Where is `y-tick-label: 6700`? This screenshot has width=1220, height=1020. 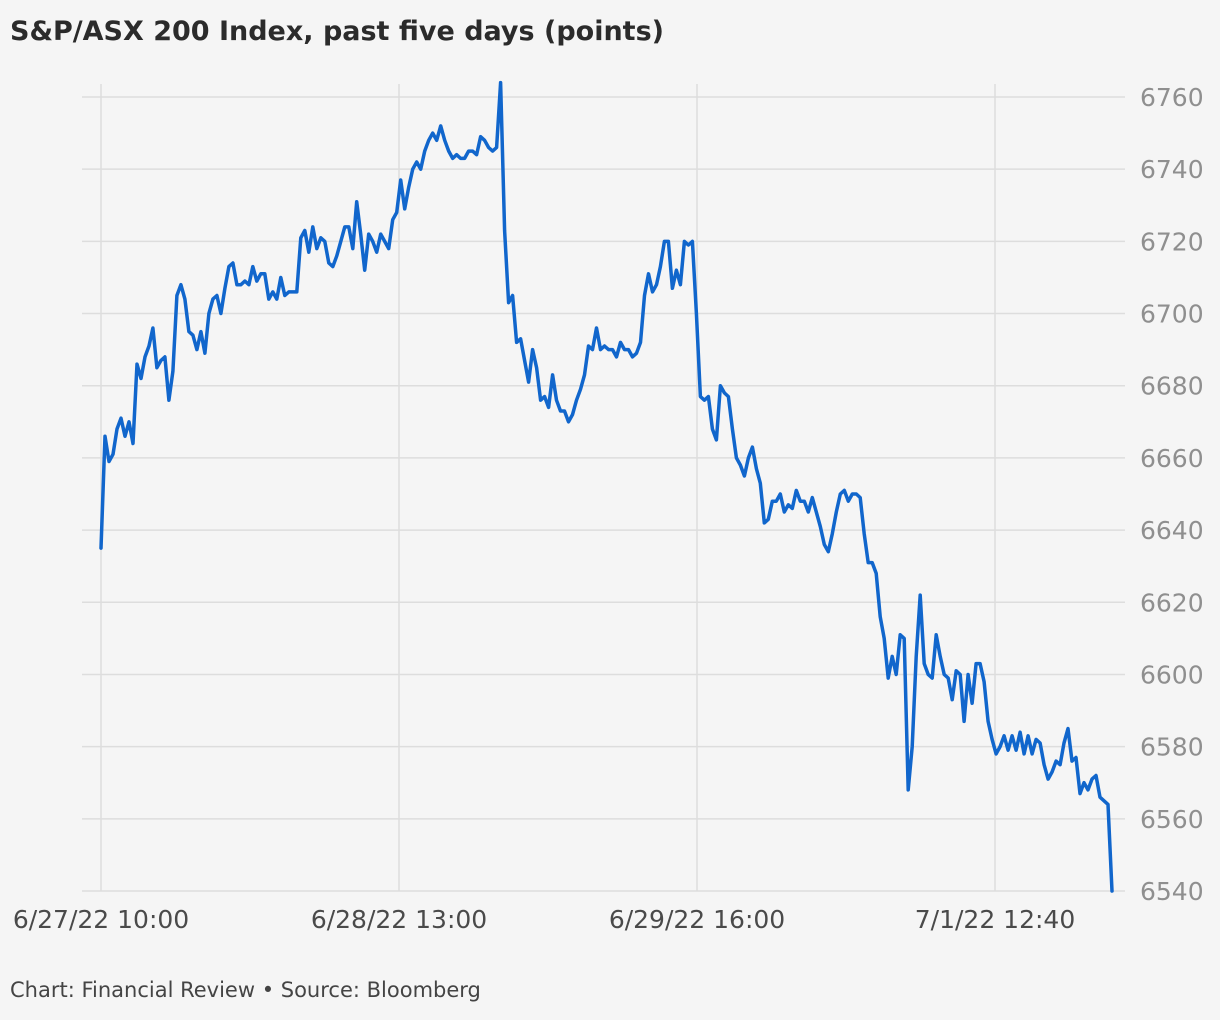 y-tick-label: 6700 is located at coordinates (1172, 314).